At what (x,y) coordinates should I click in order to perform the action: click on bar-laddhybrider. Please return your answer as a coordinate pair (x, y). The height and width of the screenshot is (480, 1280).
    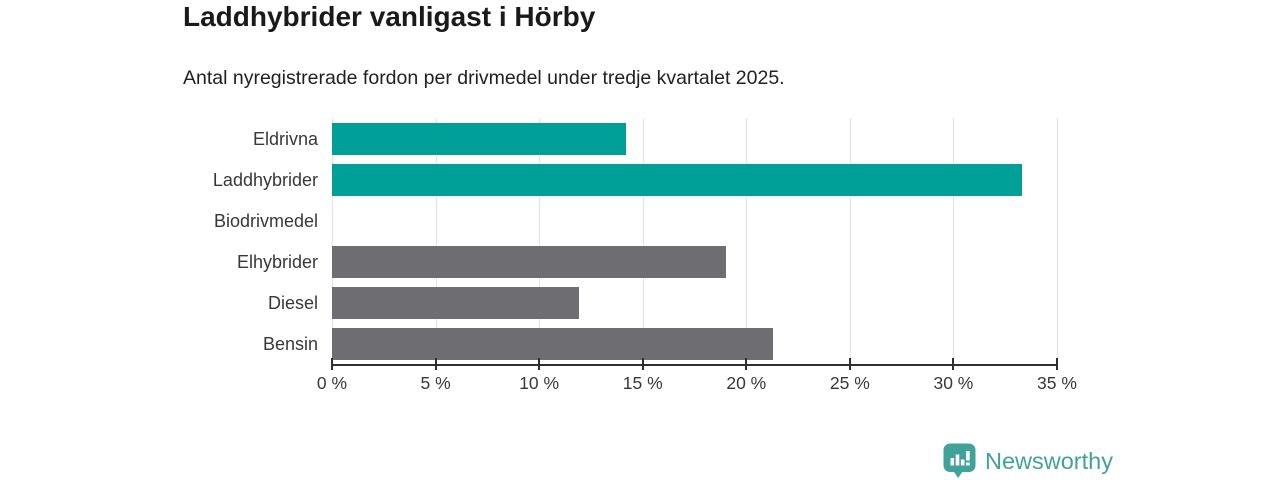
    Looking at the image, I should click on (677, 179).